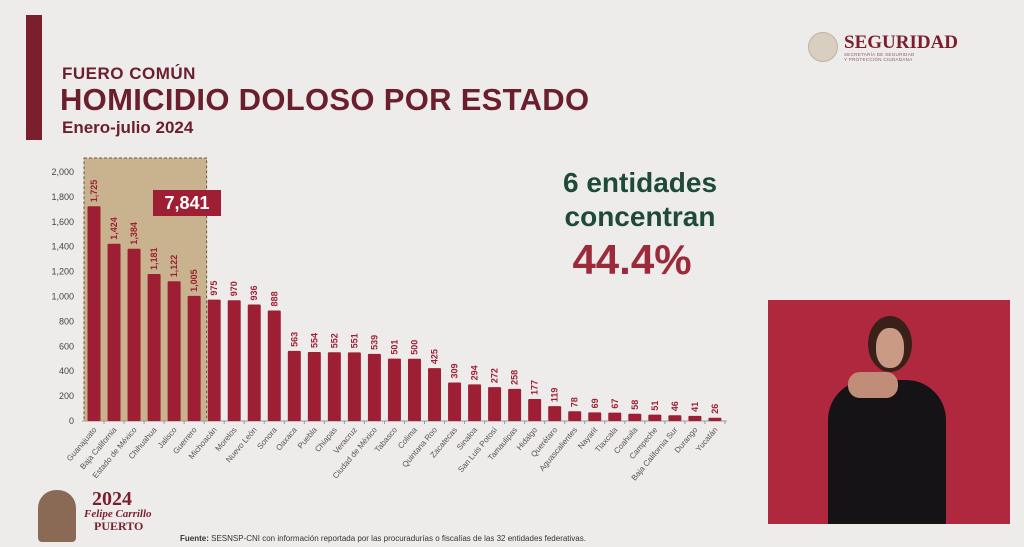  What do you see at coordinates (154, 347) in the screenshot?
I see `bar-chihuahua` at bounding box center [154, 347].